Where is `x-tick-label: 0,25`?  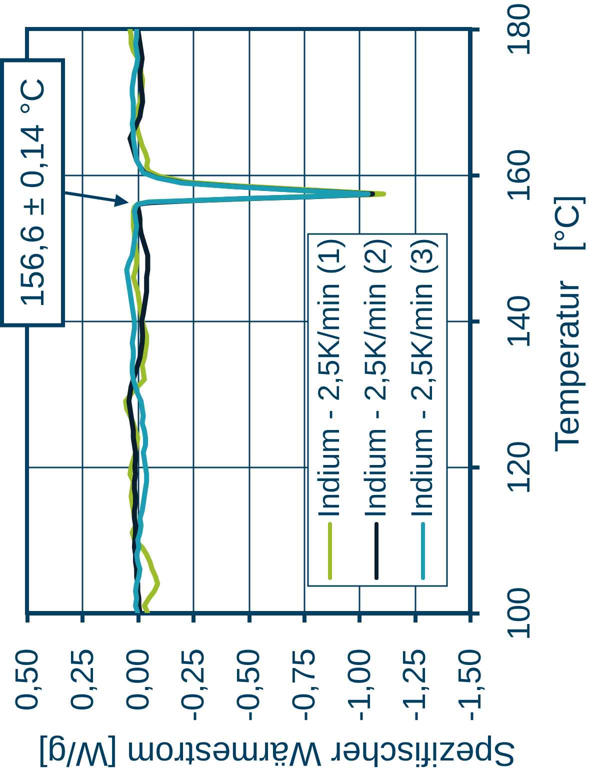 x-tick-label: 0,25 is located at coordinates (82, 679).